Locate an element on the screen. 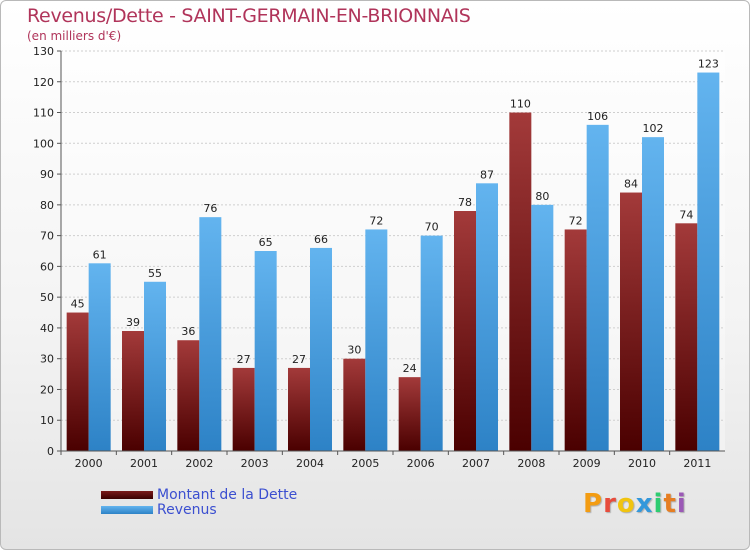 The width and height of the screenshot is (750, 550). data-label: 61 is located at coordinates (100, 254).